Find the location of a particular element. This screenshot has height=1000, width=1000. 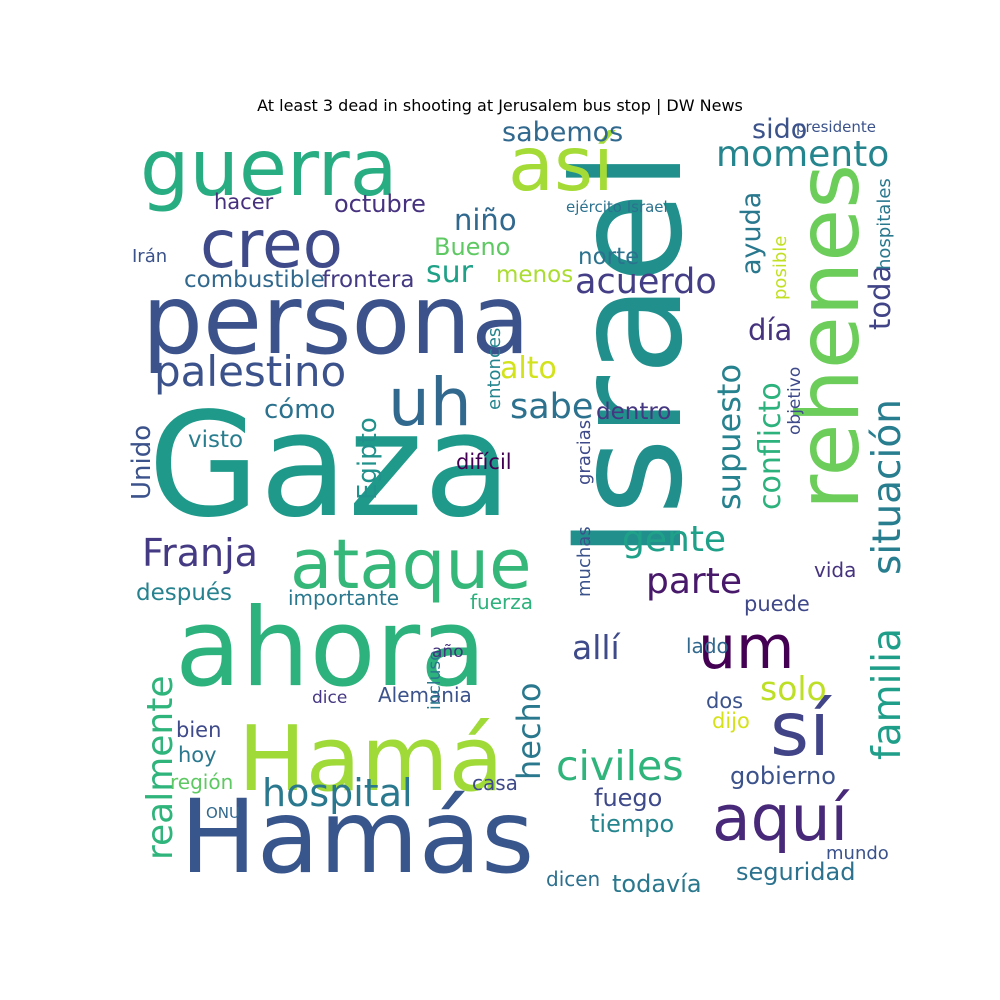

cloud-word: rehenes is located at coordinates (829, 337).